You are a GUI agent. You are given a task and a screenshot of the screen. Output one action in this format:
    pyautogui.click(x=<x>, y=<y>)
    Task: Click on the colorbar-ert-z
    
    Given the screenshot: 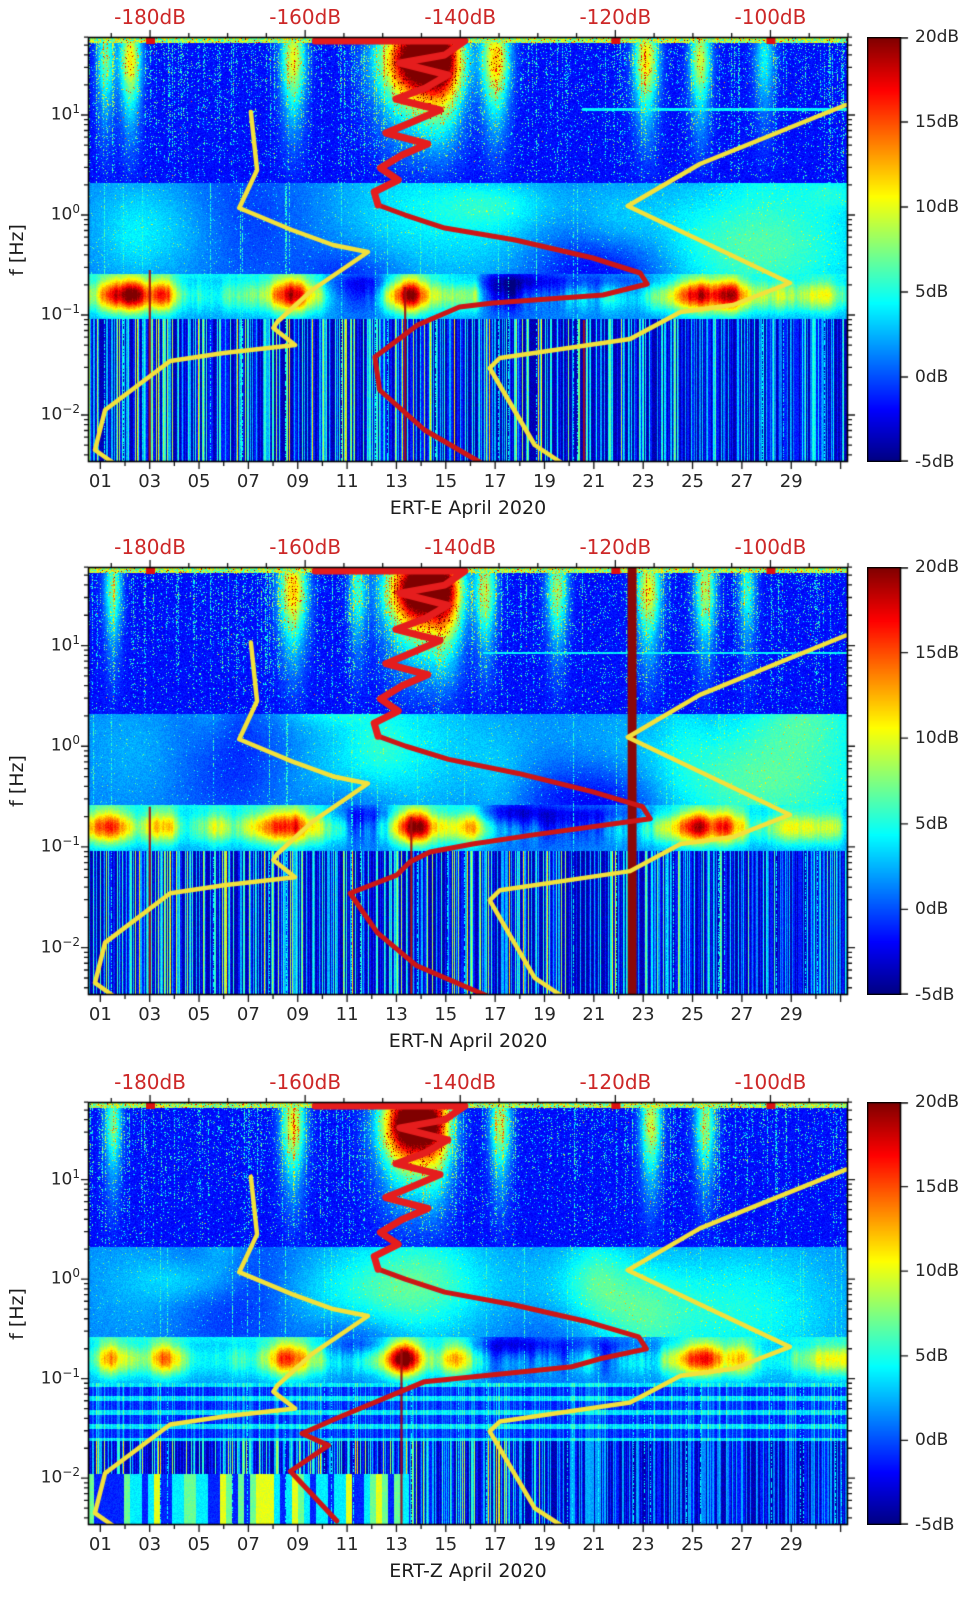 What is the action you would take?
    pyautogui.click(x=891, y=1313)
    